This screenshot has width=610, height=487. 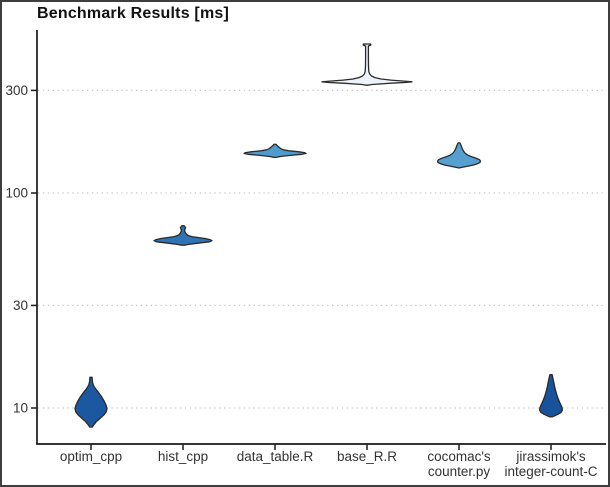 What do you see at coordinates (133, 13) in the screenshot?
I see `chart-title: Benchmark Results [ms]` at bounding box center [133, 13].